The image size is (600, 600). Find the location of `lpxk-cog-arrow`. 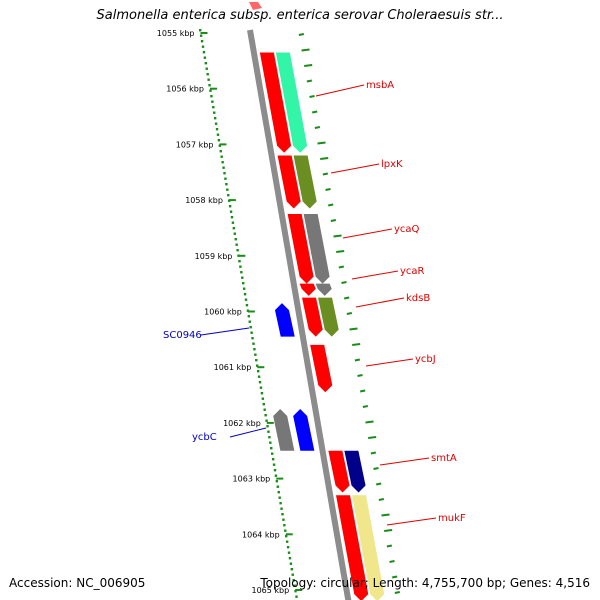

lpxk-cog-arrow is located at coordinates (305, 182).